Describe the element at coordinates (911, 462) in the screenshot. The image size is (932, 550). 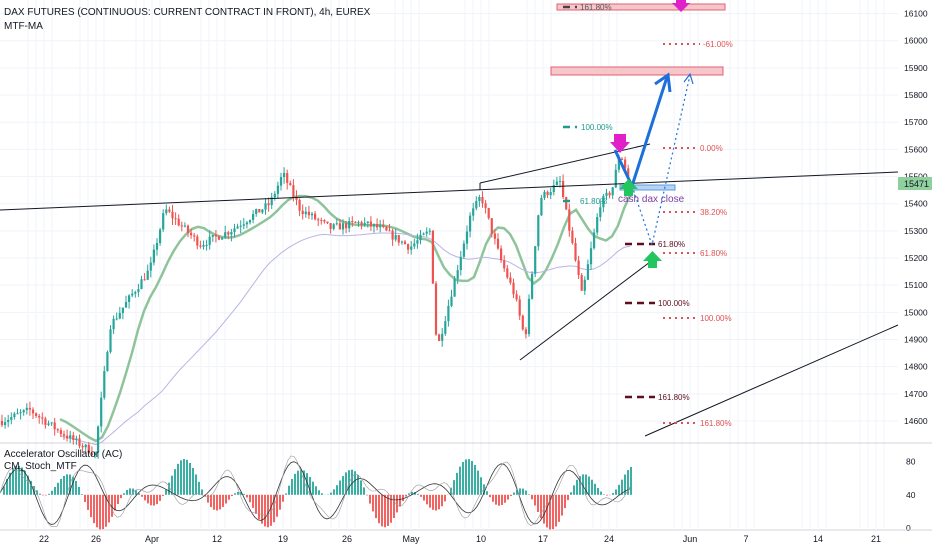
I see `osc-tick-label: 80` at that location.